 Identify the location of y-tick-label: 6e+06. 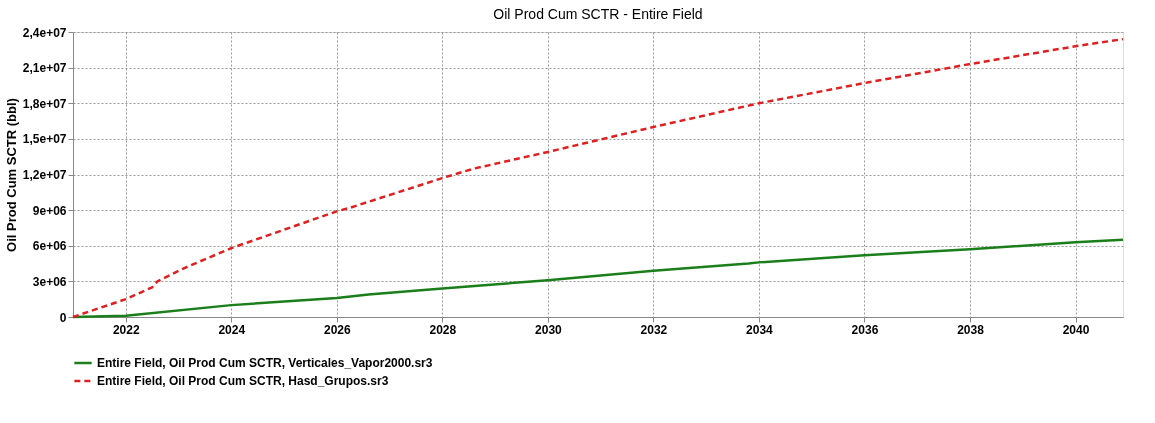
(49, 246).